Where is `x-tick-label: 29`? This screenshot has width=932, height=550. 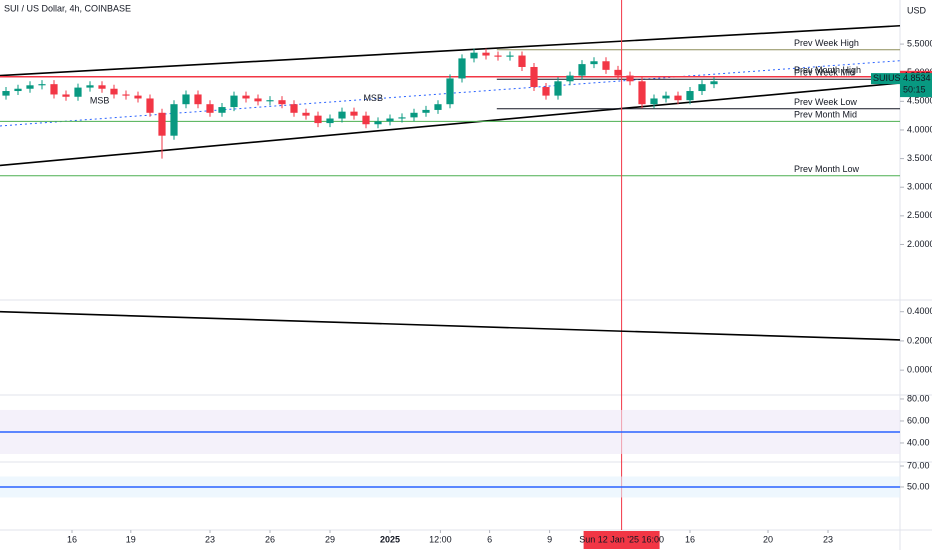 x-tick-label: 29 is located at coordinates (330, 539).